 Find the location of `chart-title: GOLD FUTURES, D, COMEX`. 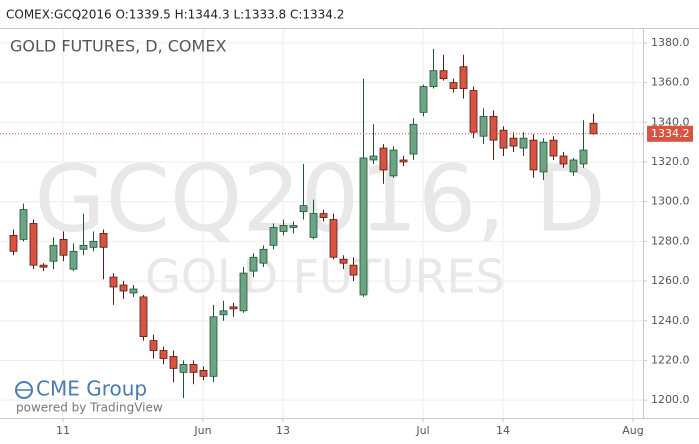

chart-title: GOLD FUTURES, D, COMEX is located at coordinates (118, 46).